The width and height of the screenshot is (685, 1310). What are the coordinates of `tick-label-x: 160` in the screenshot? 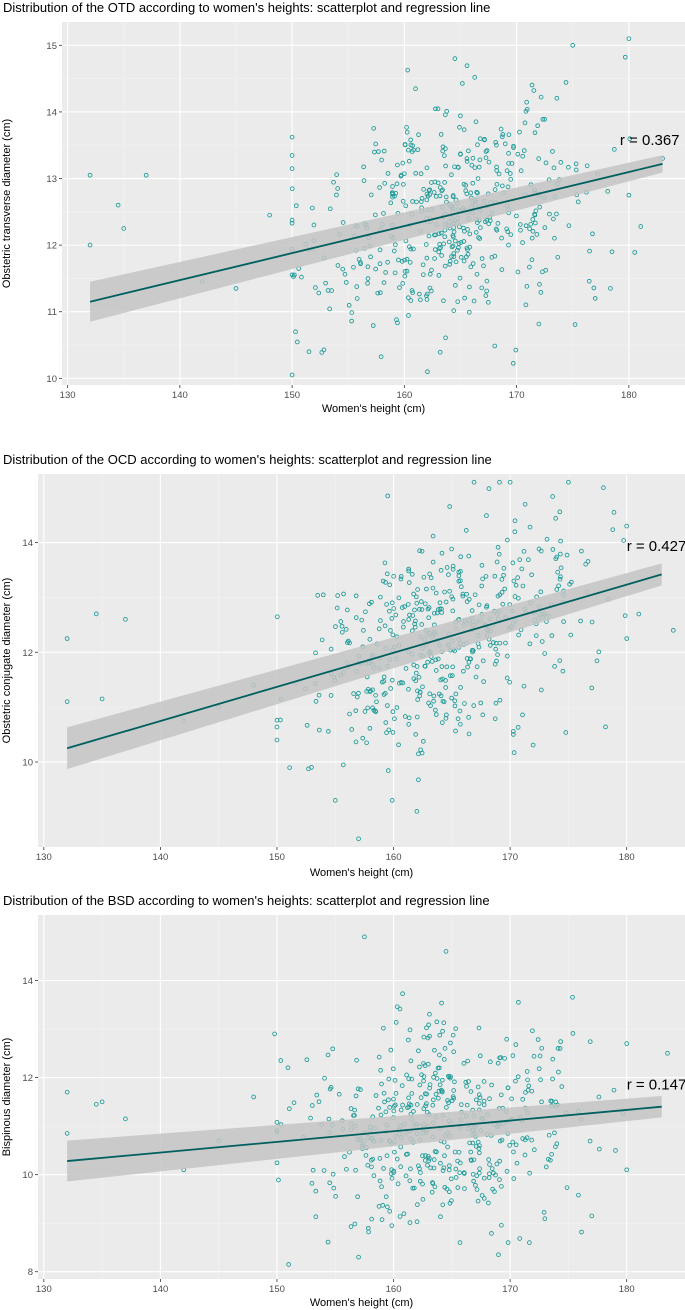 It's located at (394, 1289).